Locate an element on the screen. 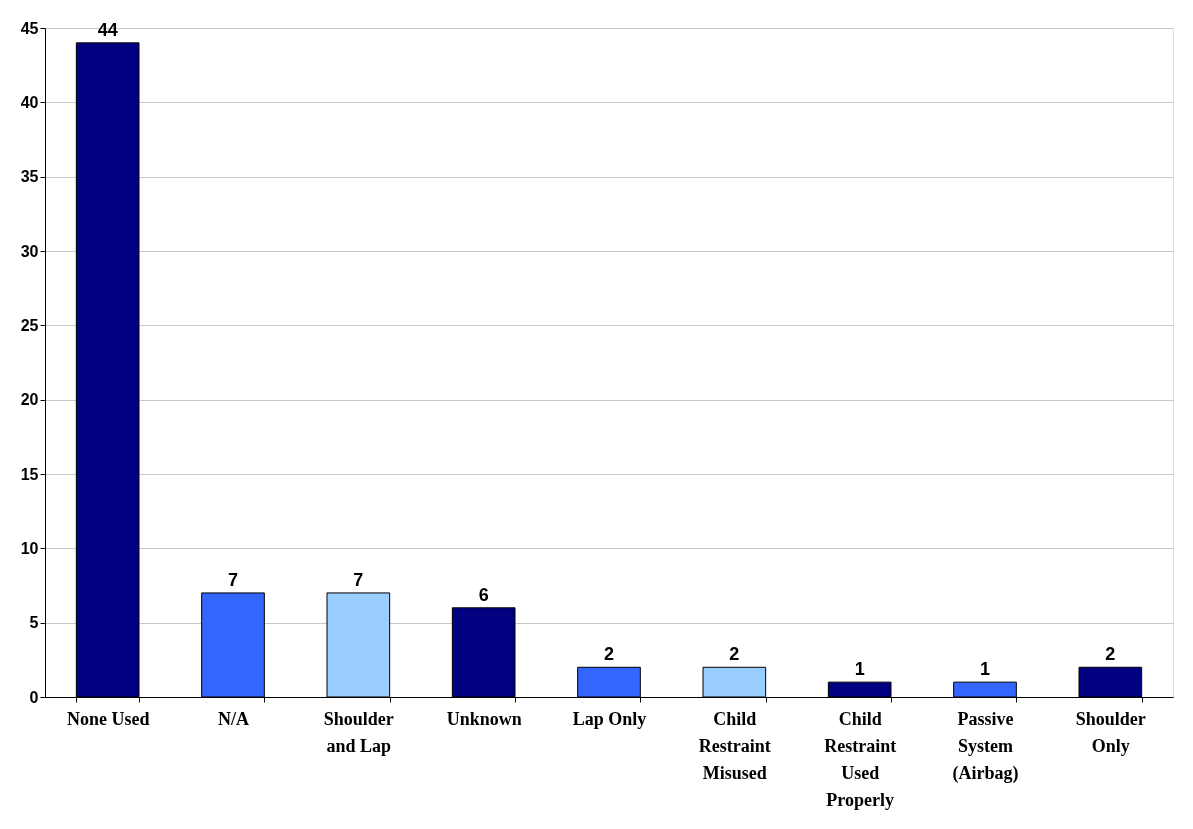 Image resolution: width=1193 pixels, height=829 pixels. y-tick-label: 10 is located at coordinates (29, 548).